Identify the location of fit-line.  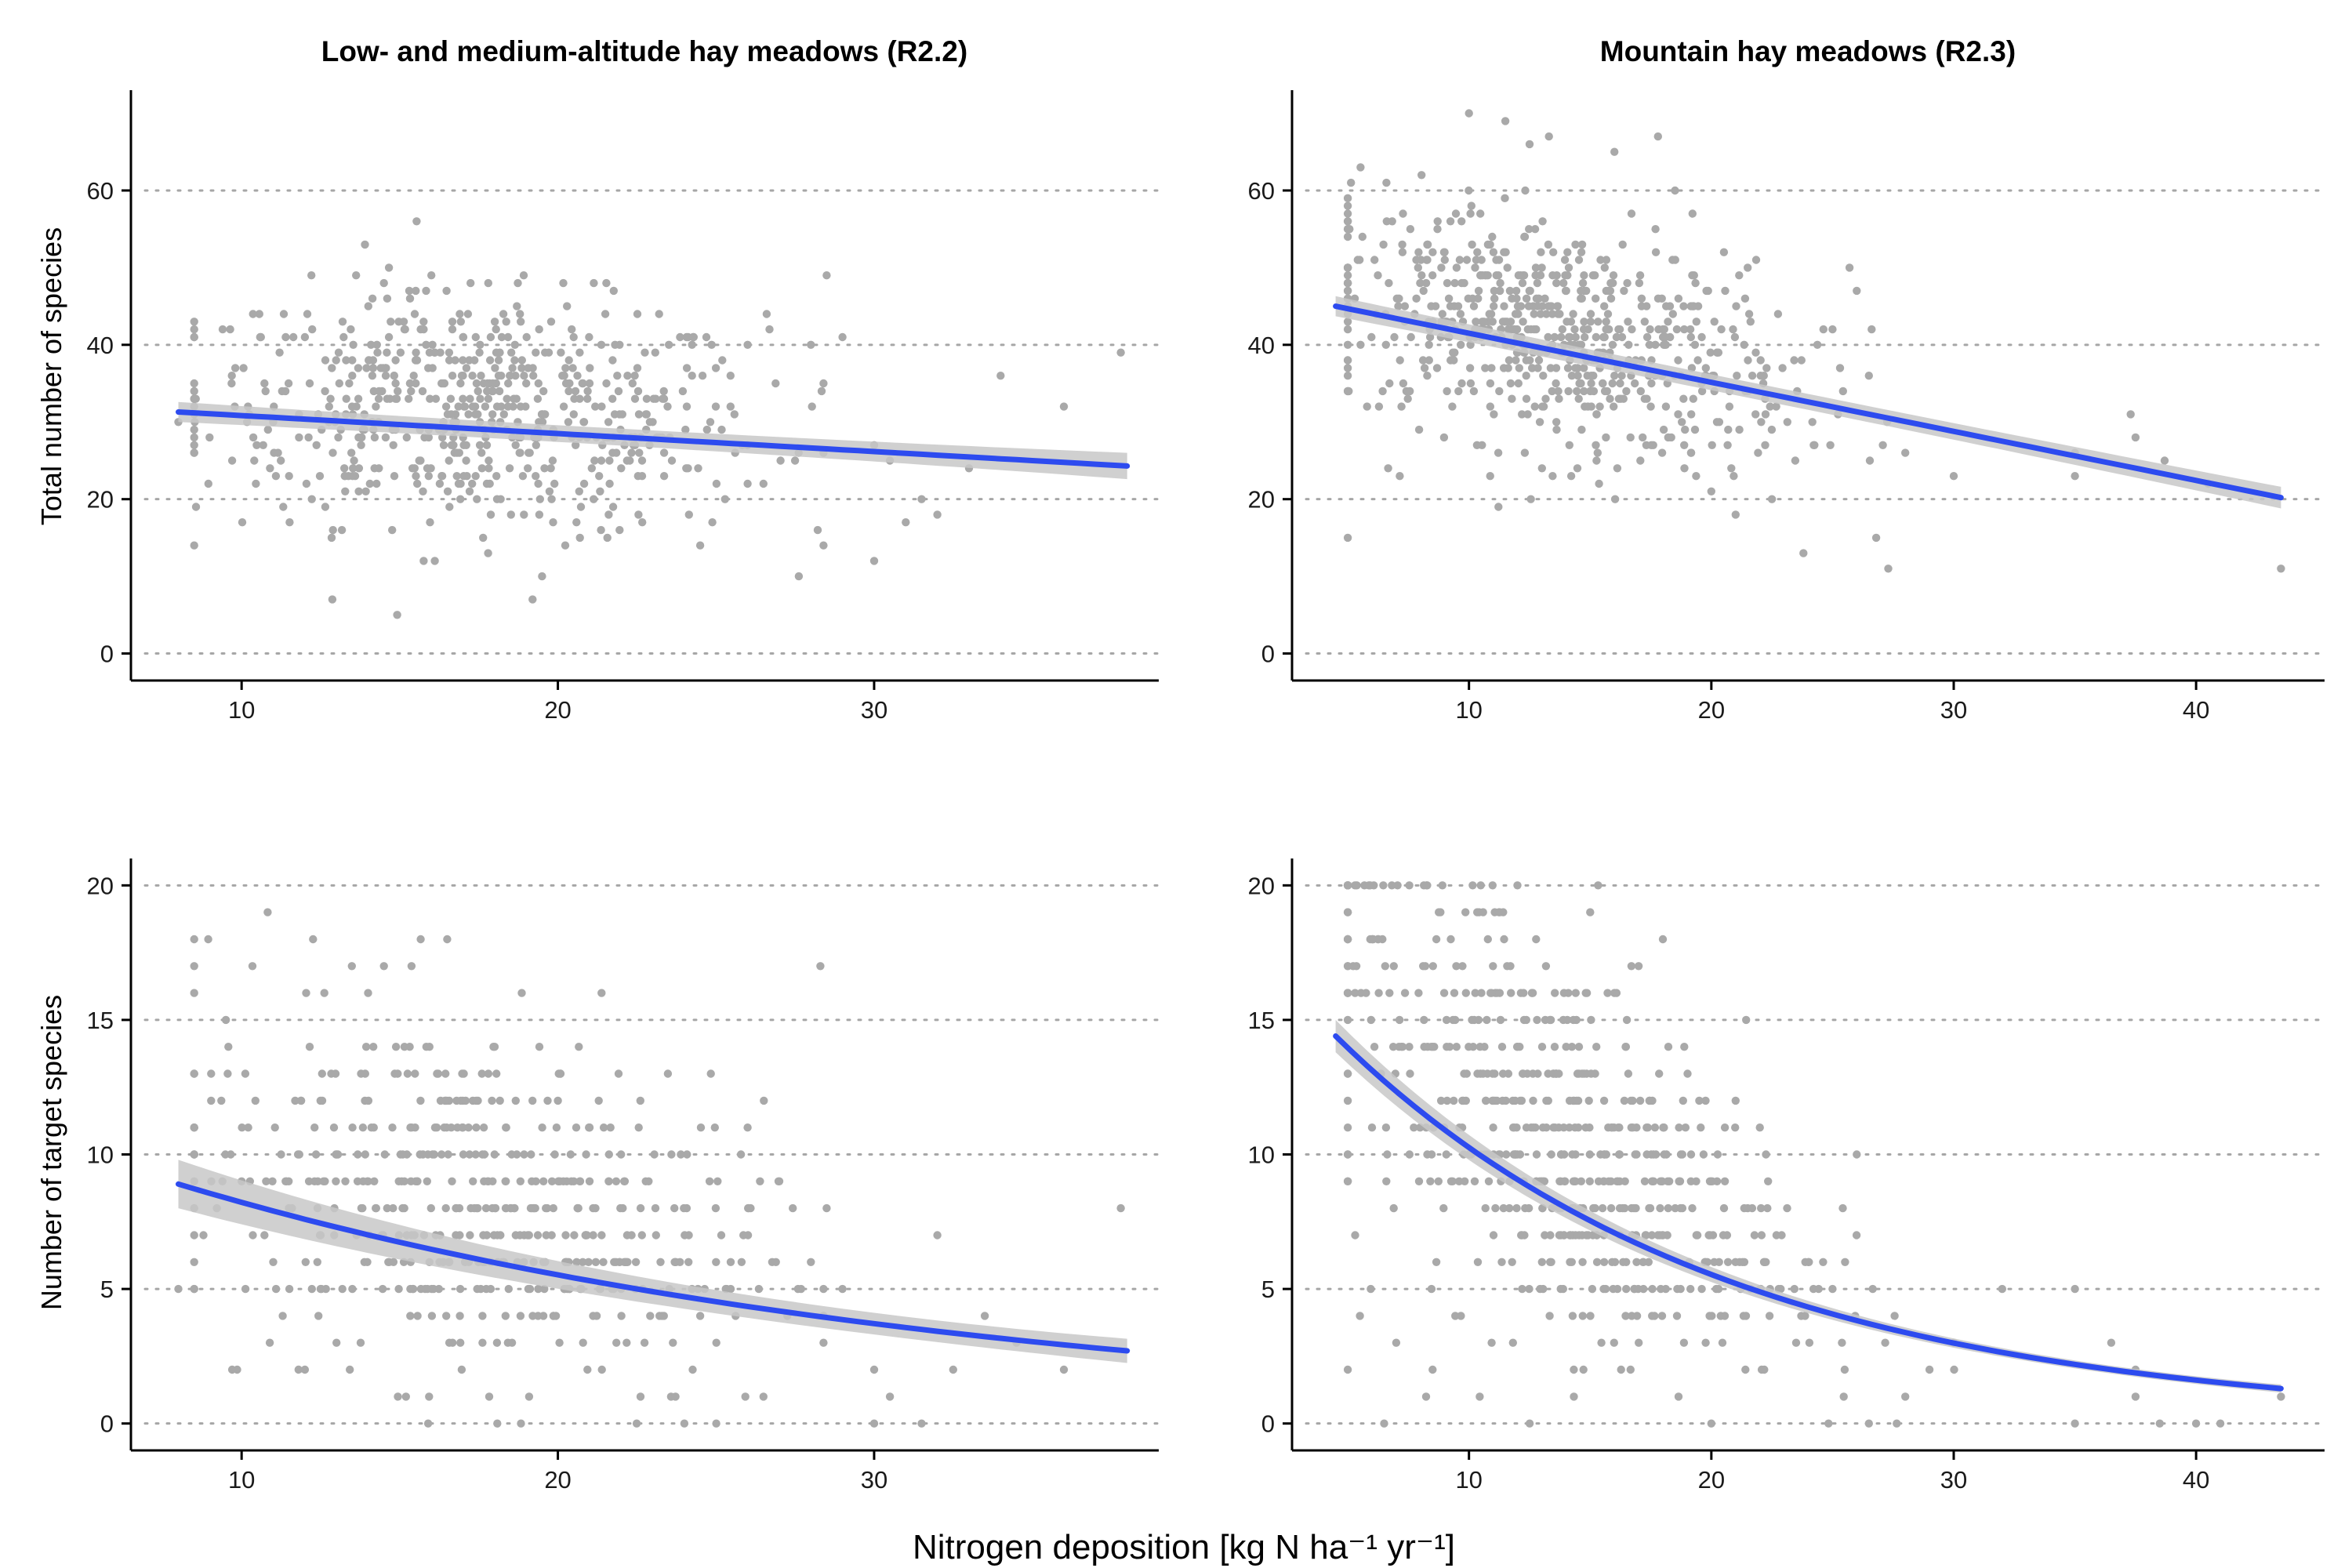
(1809, 402).